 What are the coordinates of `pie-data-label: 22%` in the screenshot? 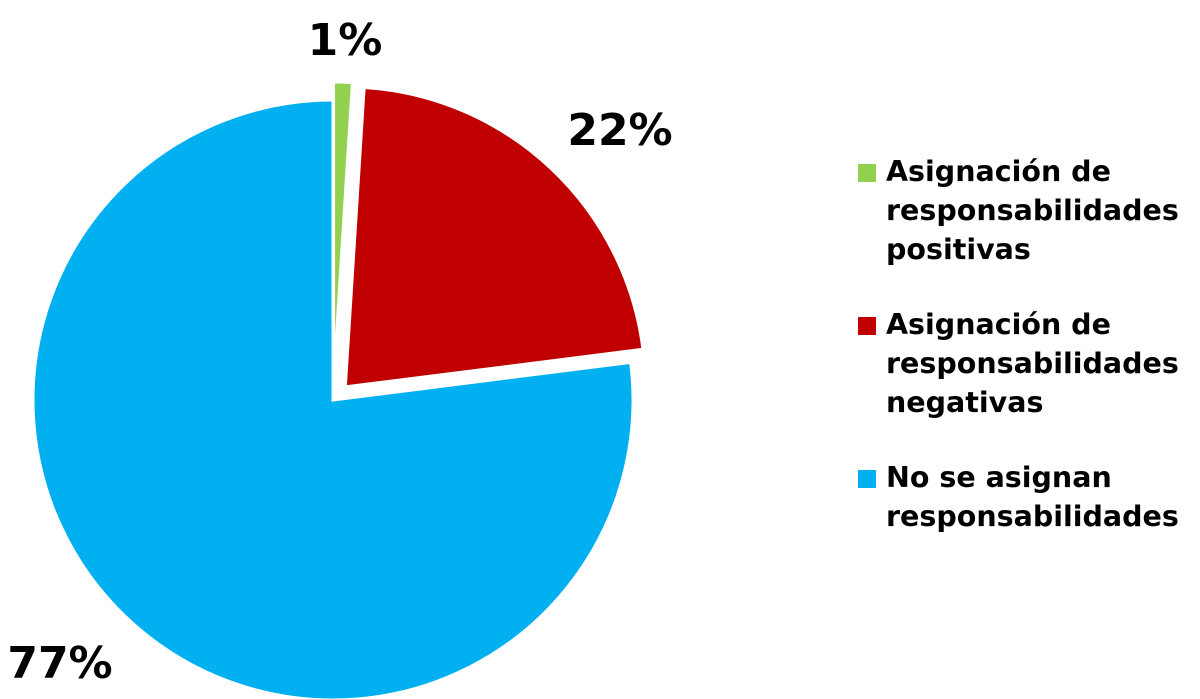 It's located at (619, 130).